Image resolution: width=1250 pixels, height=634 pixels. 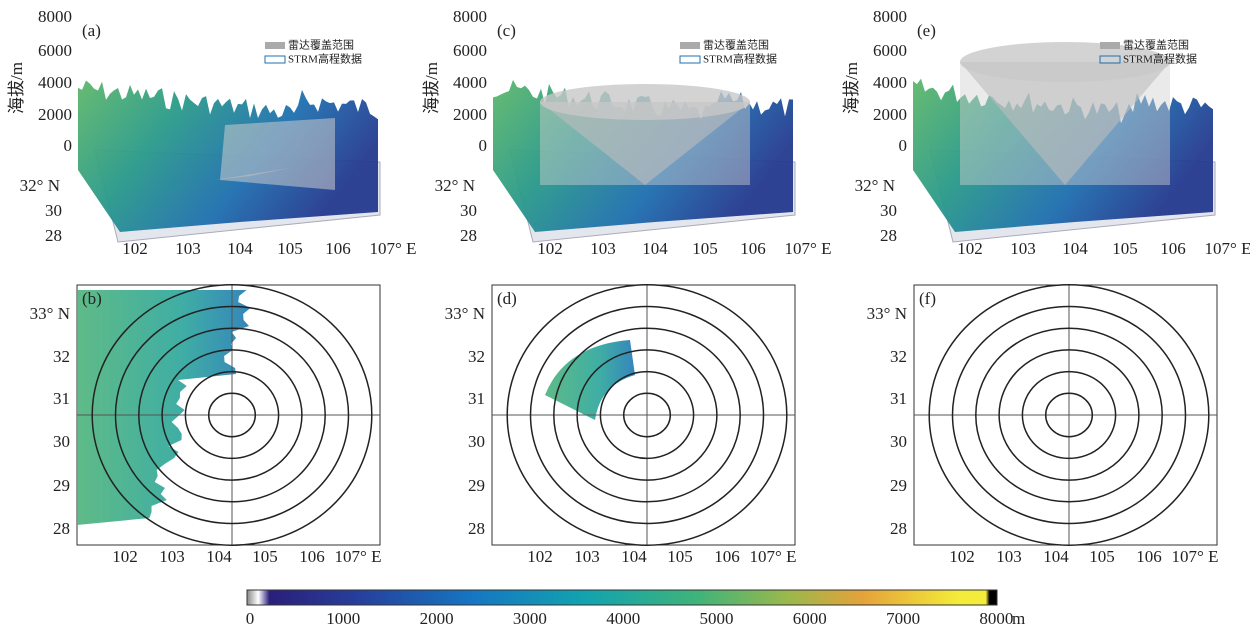 What do you see at coordinates (507, 298) in the screenshot?
I see `panel-label: (d)` at bounding box center [507, 298].